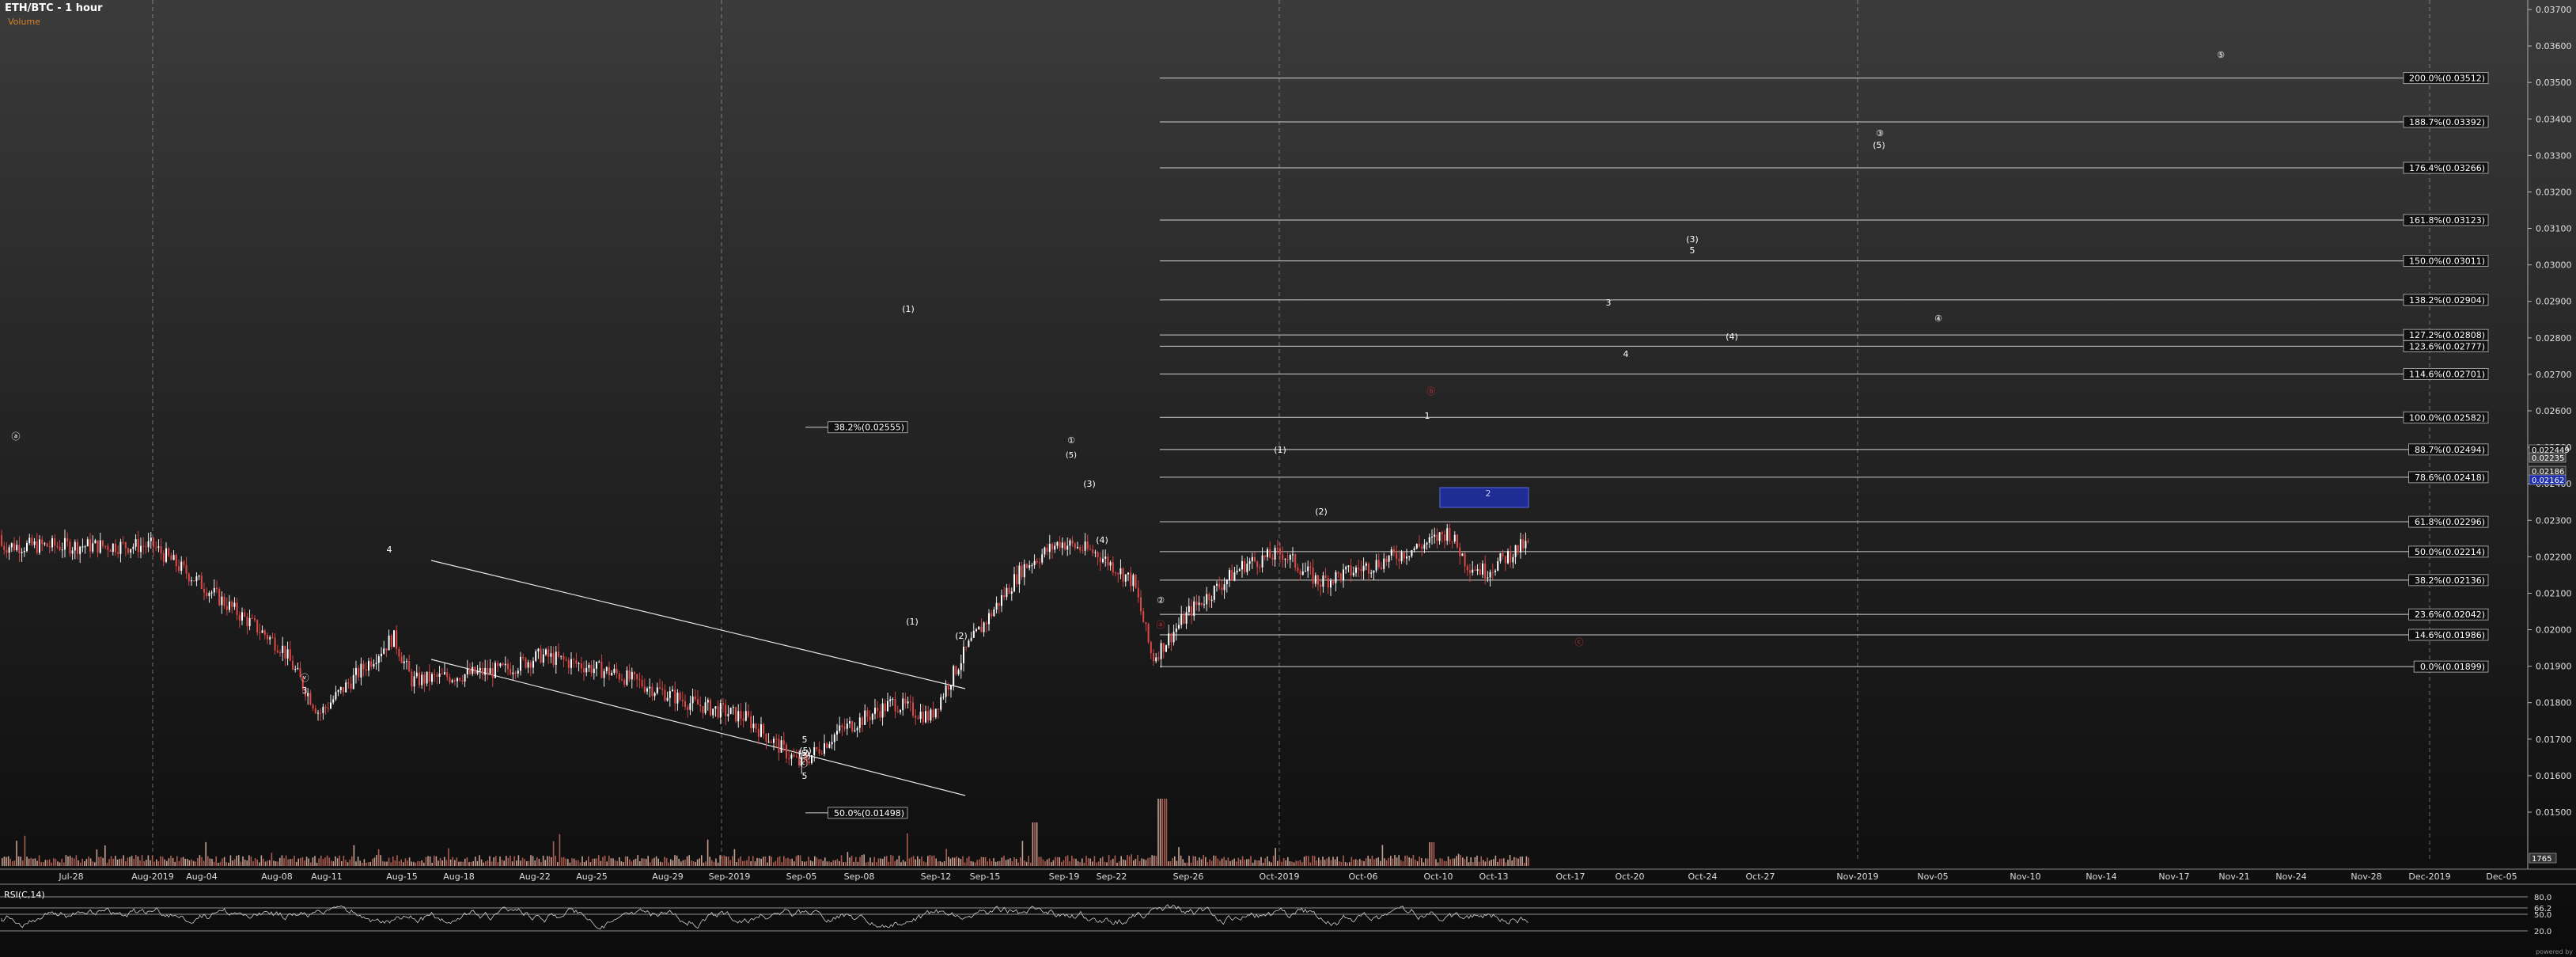  I want to click on price-tick-label: 0.02600, so click(2554, 411).